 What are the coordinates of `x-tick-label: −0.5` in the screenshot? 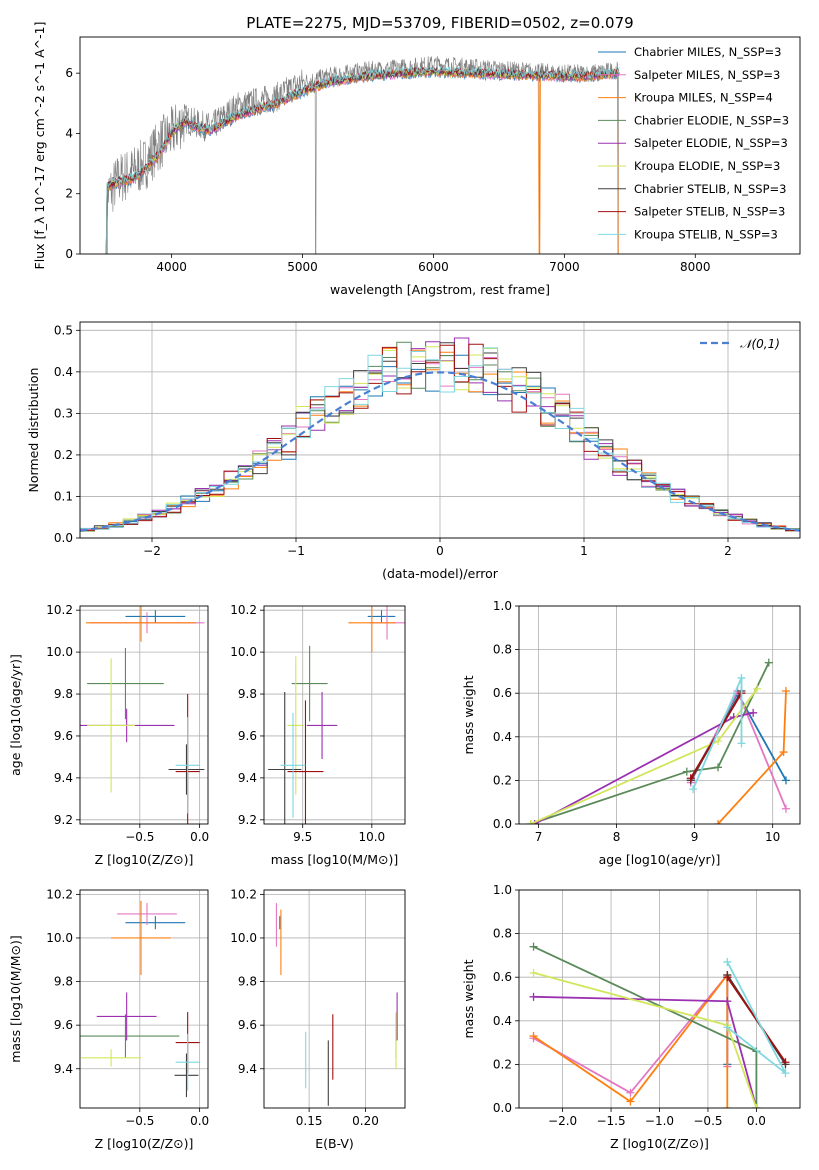 It's located at (139, 837).